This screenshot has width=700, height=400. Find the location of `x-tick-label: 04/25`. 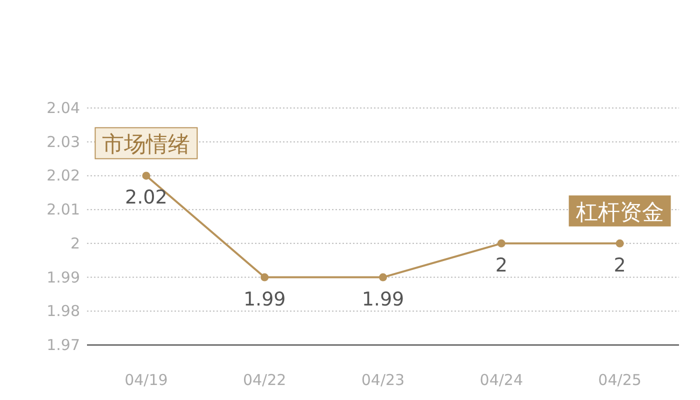

x-tick-label: 04/25 is located at coordinates (620, 380).